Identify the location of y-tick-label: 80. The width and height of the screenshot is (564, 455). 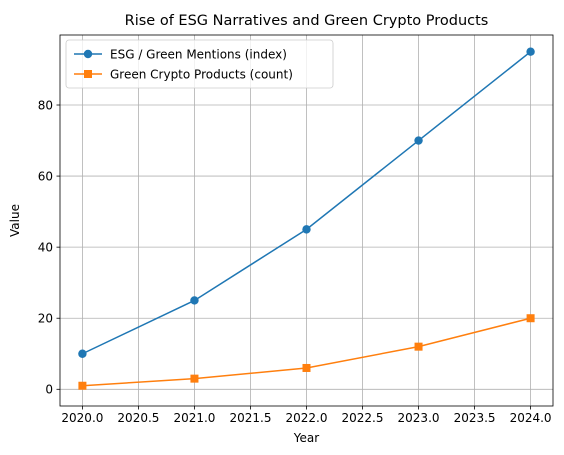
(45, 105).